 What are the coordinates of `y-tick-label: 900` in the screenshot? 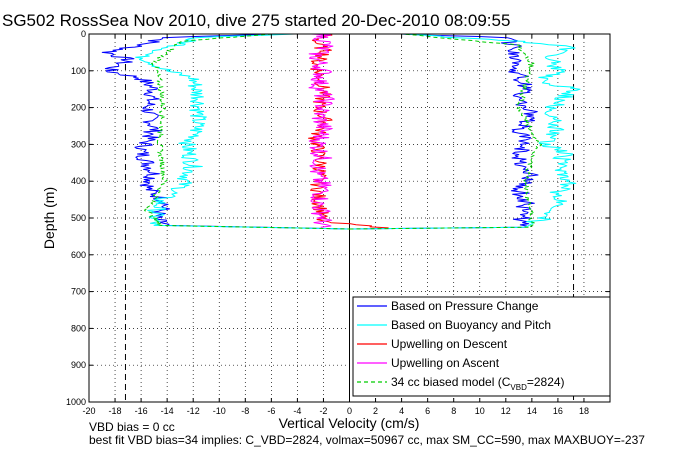 It's located at (78, 365).